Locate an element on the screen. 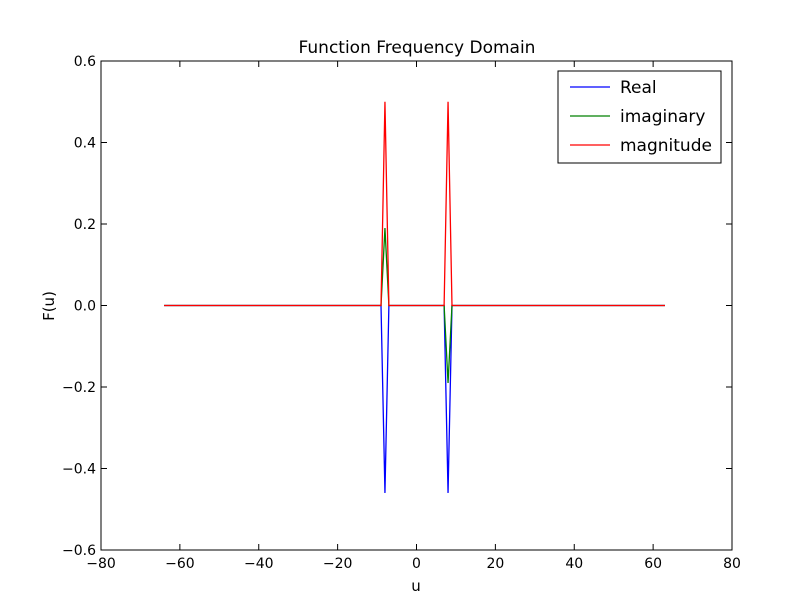 This screenshot has height=612, width=812. legend-frame is located at coordinates (639, 117).